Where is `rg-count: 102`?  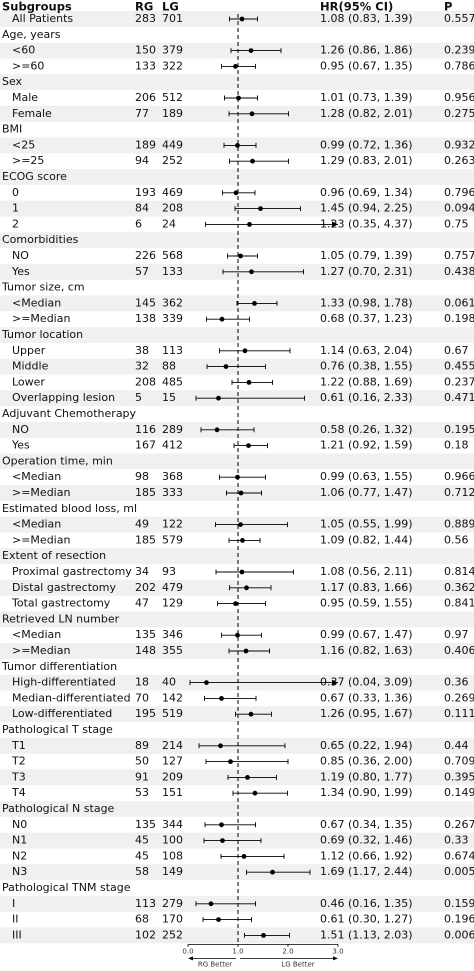
rg-count: 102 is located at coordinates (145, 934).